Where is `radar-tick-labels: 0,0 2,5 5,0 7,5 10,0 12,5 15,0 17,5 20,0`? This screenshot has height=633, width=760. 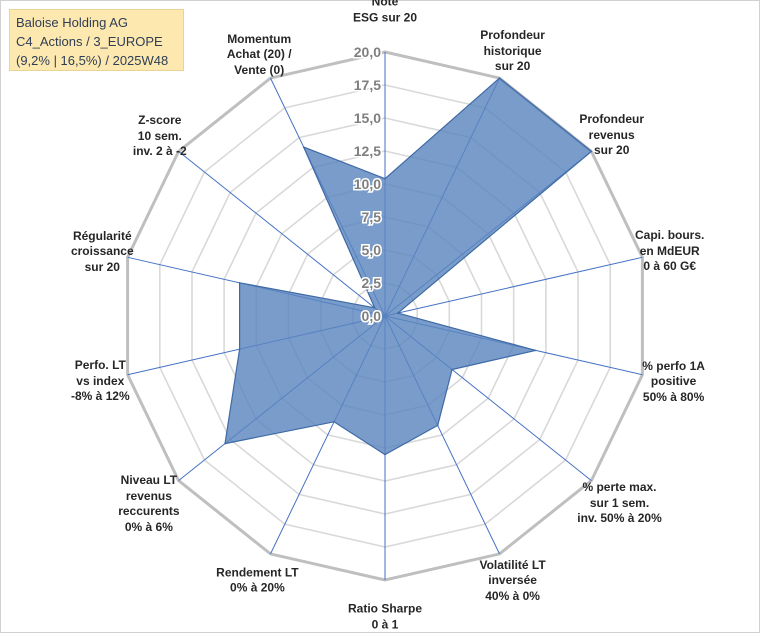
radar-tick-labels: 0,0 2,5 5,0 7,5 10,0 12,5 15,0 17,5 20,0 is located at coordinates (367, 184).